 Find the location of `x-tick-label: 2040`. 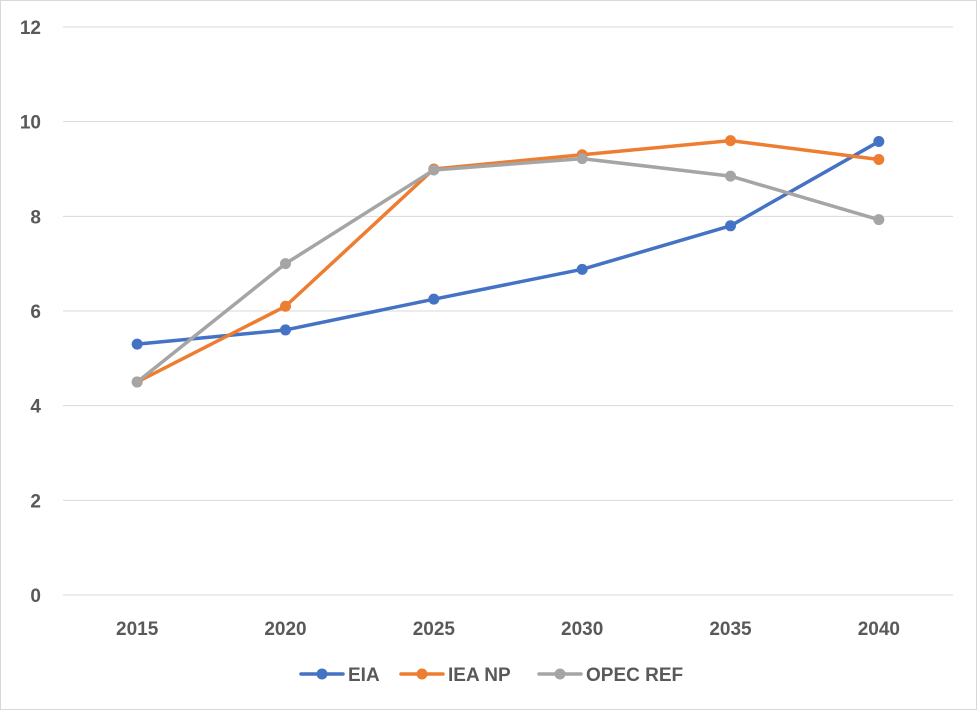

x-tick-label: 2040 is located at coordinates (879, 629).